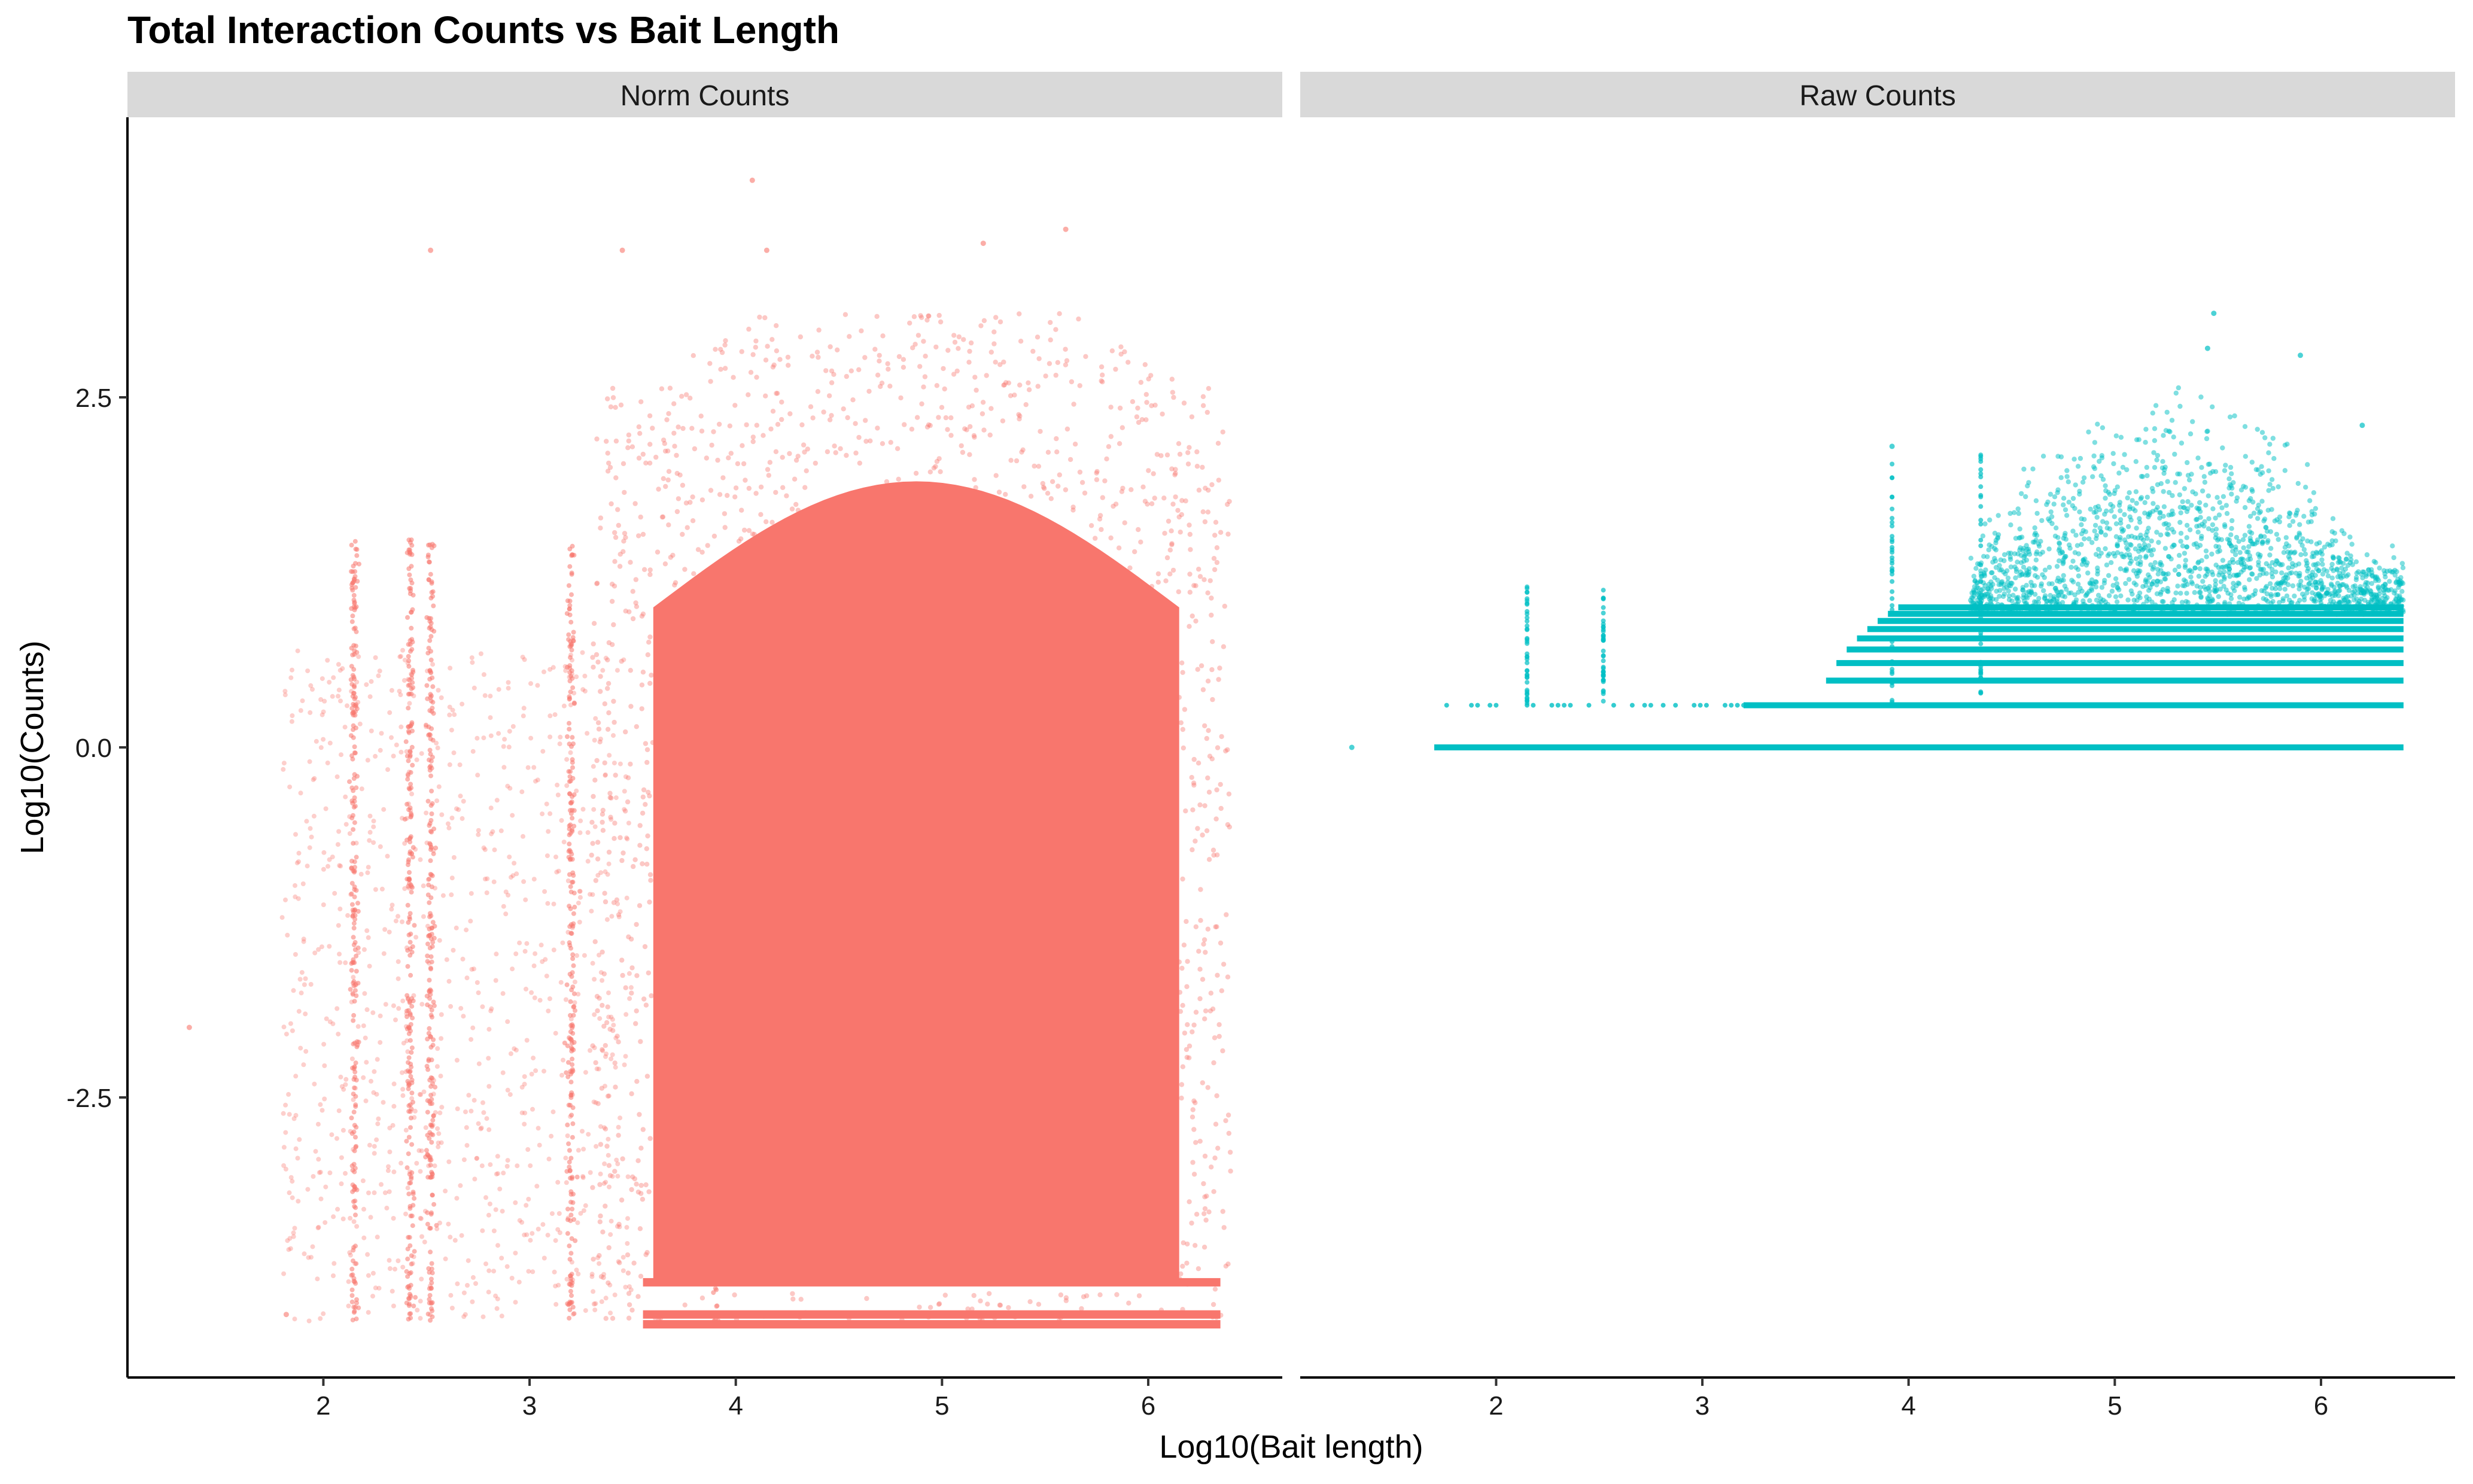 The height and width of the screenshot is (1484, 2473). Describe the element at coordinates (431, 250) in the screenshot. I see `norm-outlier-point` at that location.